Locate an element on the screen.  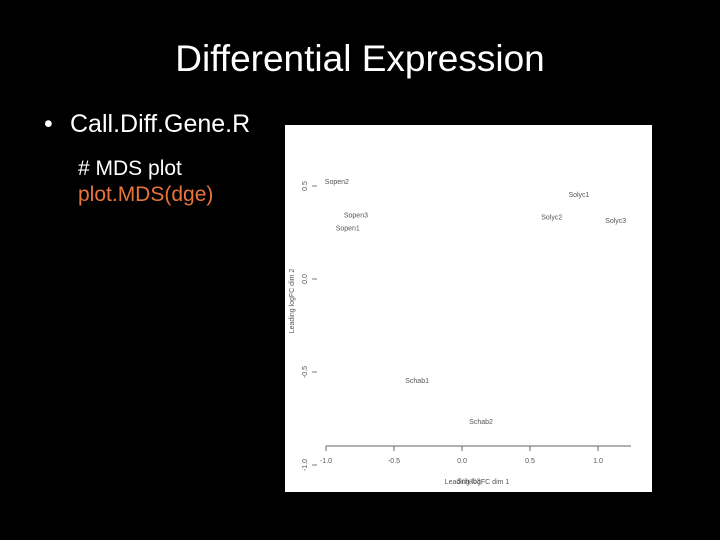
slide-title: Differential Expression is located at coordinates (360, 58).